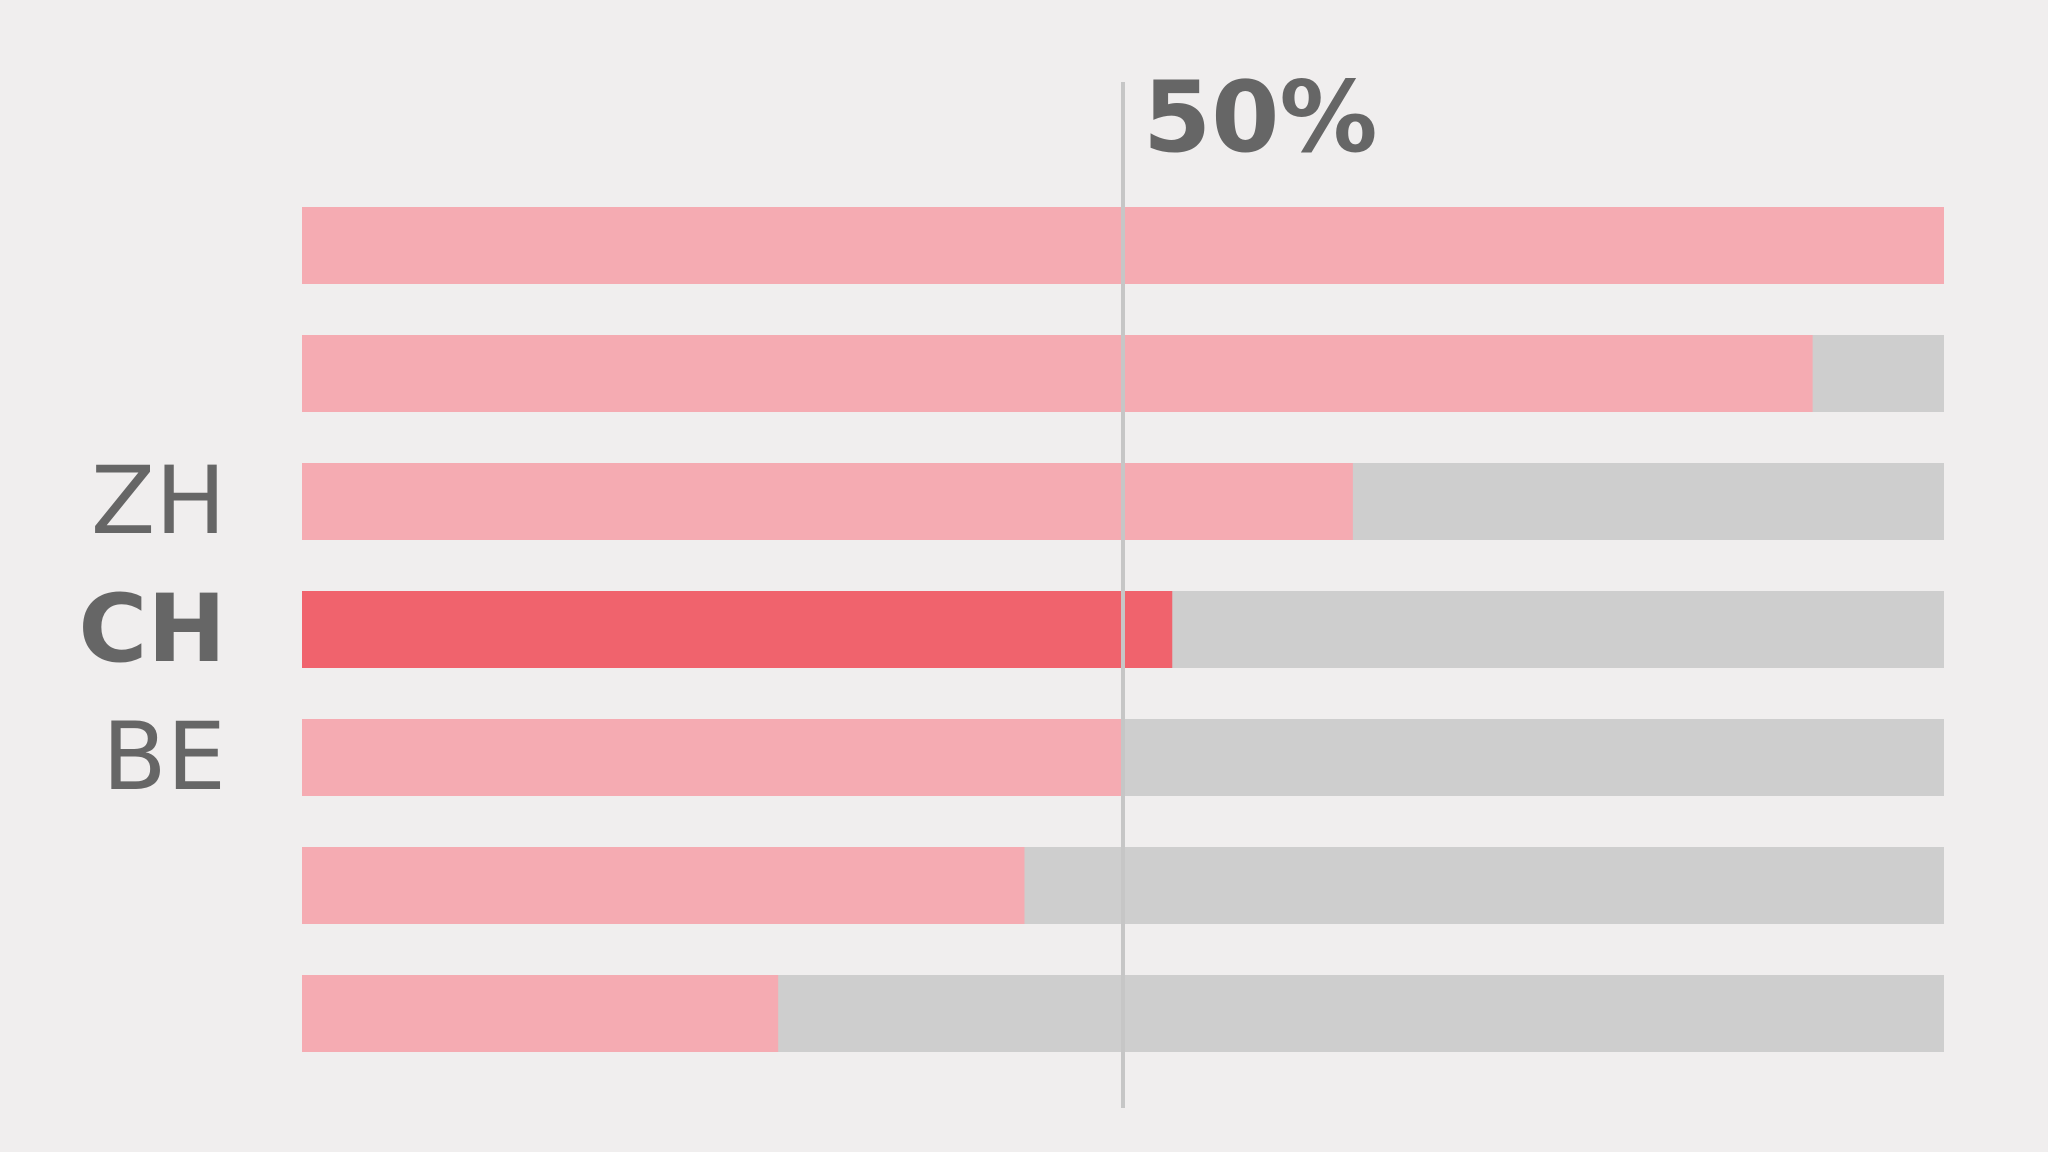 This screenshot has width=2048, height=1152. What do you see at coordinates (1260, 118) in the screenshot?
I see `reference-line-label: 50%` at bounding box center [1260, 118].